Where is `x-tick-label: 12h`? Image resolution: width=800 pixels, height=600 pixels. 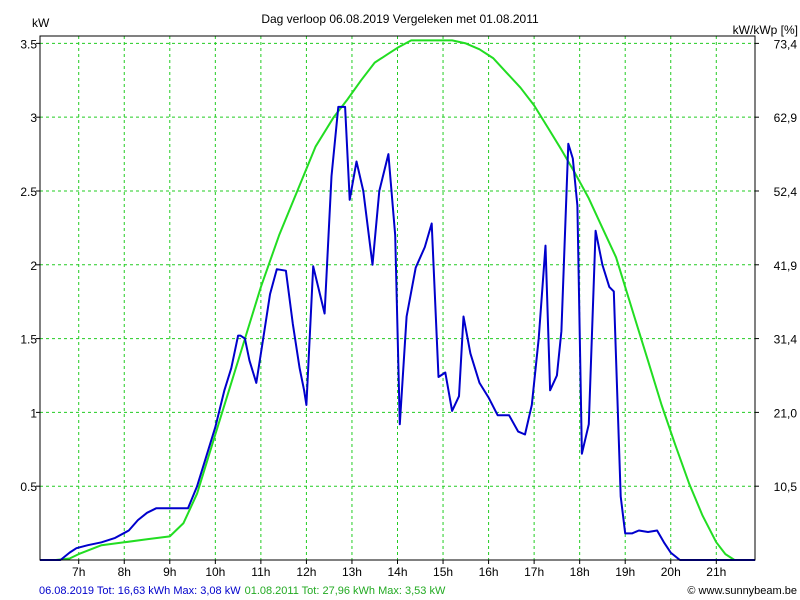
x-tick-label: 12h is located at coordinates (306, 572).